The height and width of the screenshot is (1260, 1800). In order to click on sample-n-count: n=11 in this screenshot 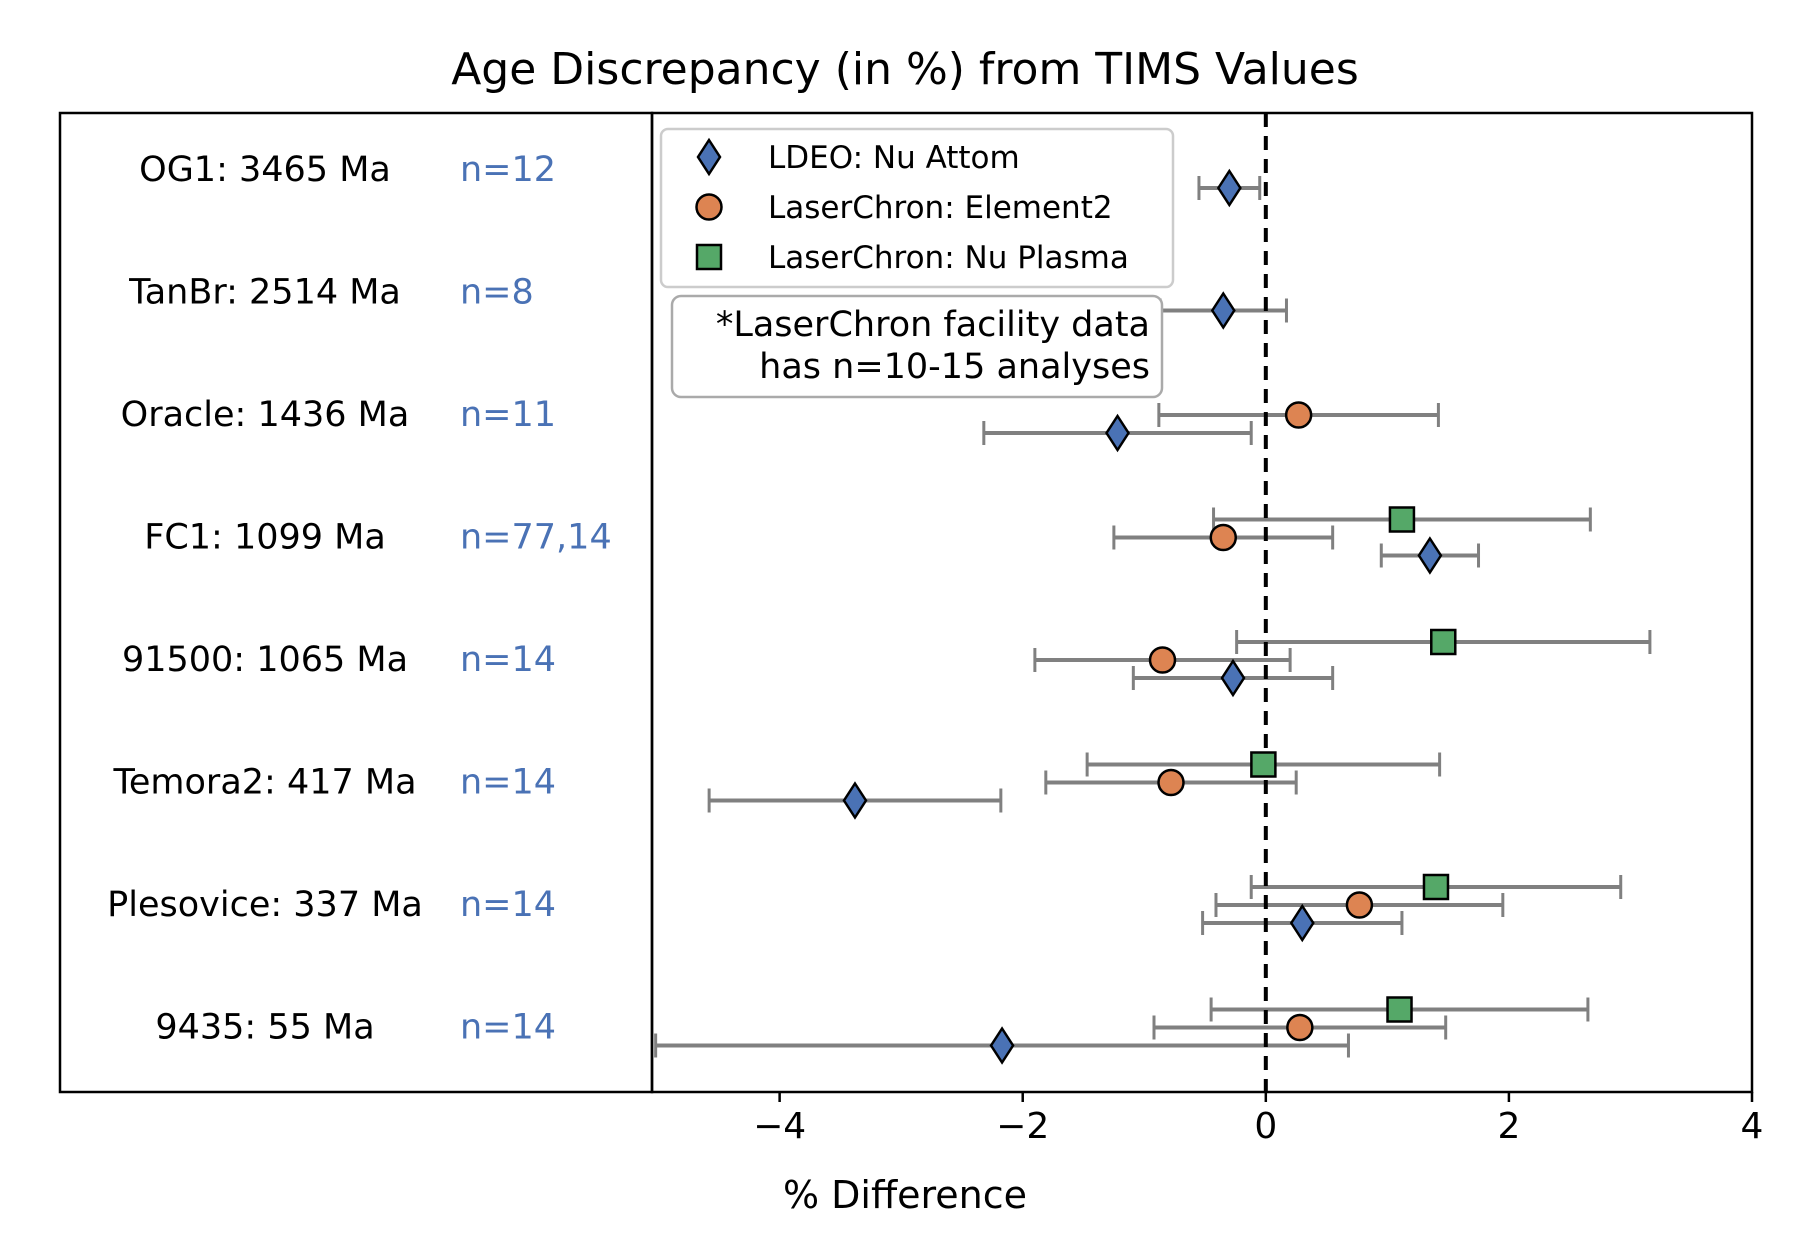, I will do `click(508, 415)`.